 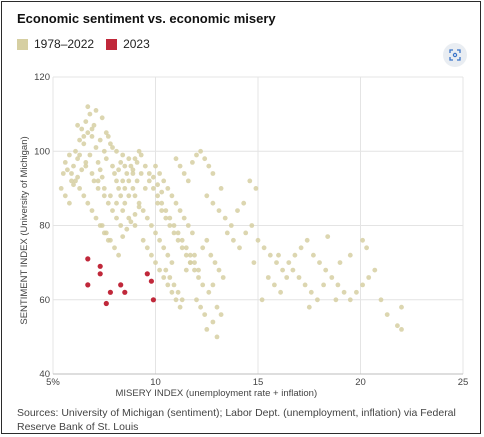 What do you see at coordinates (55, 44) in the screenshot?
I see `legend-item-historical: 1978–2022` at bounding box center [55, 44].